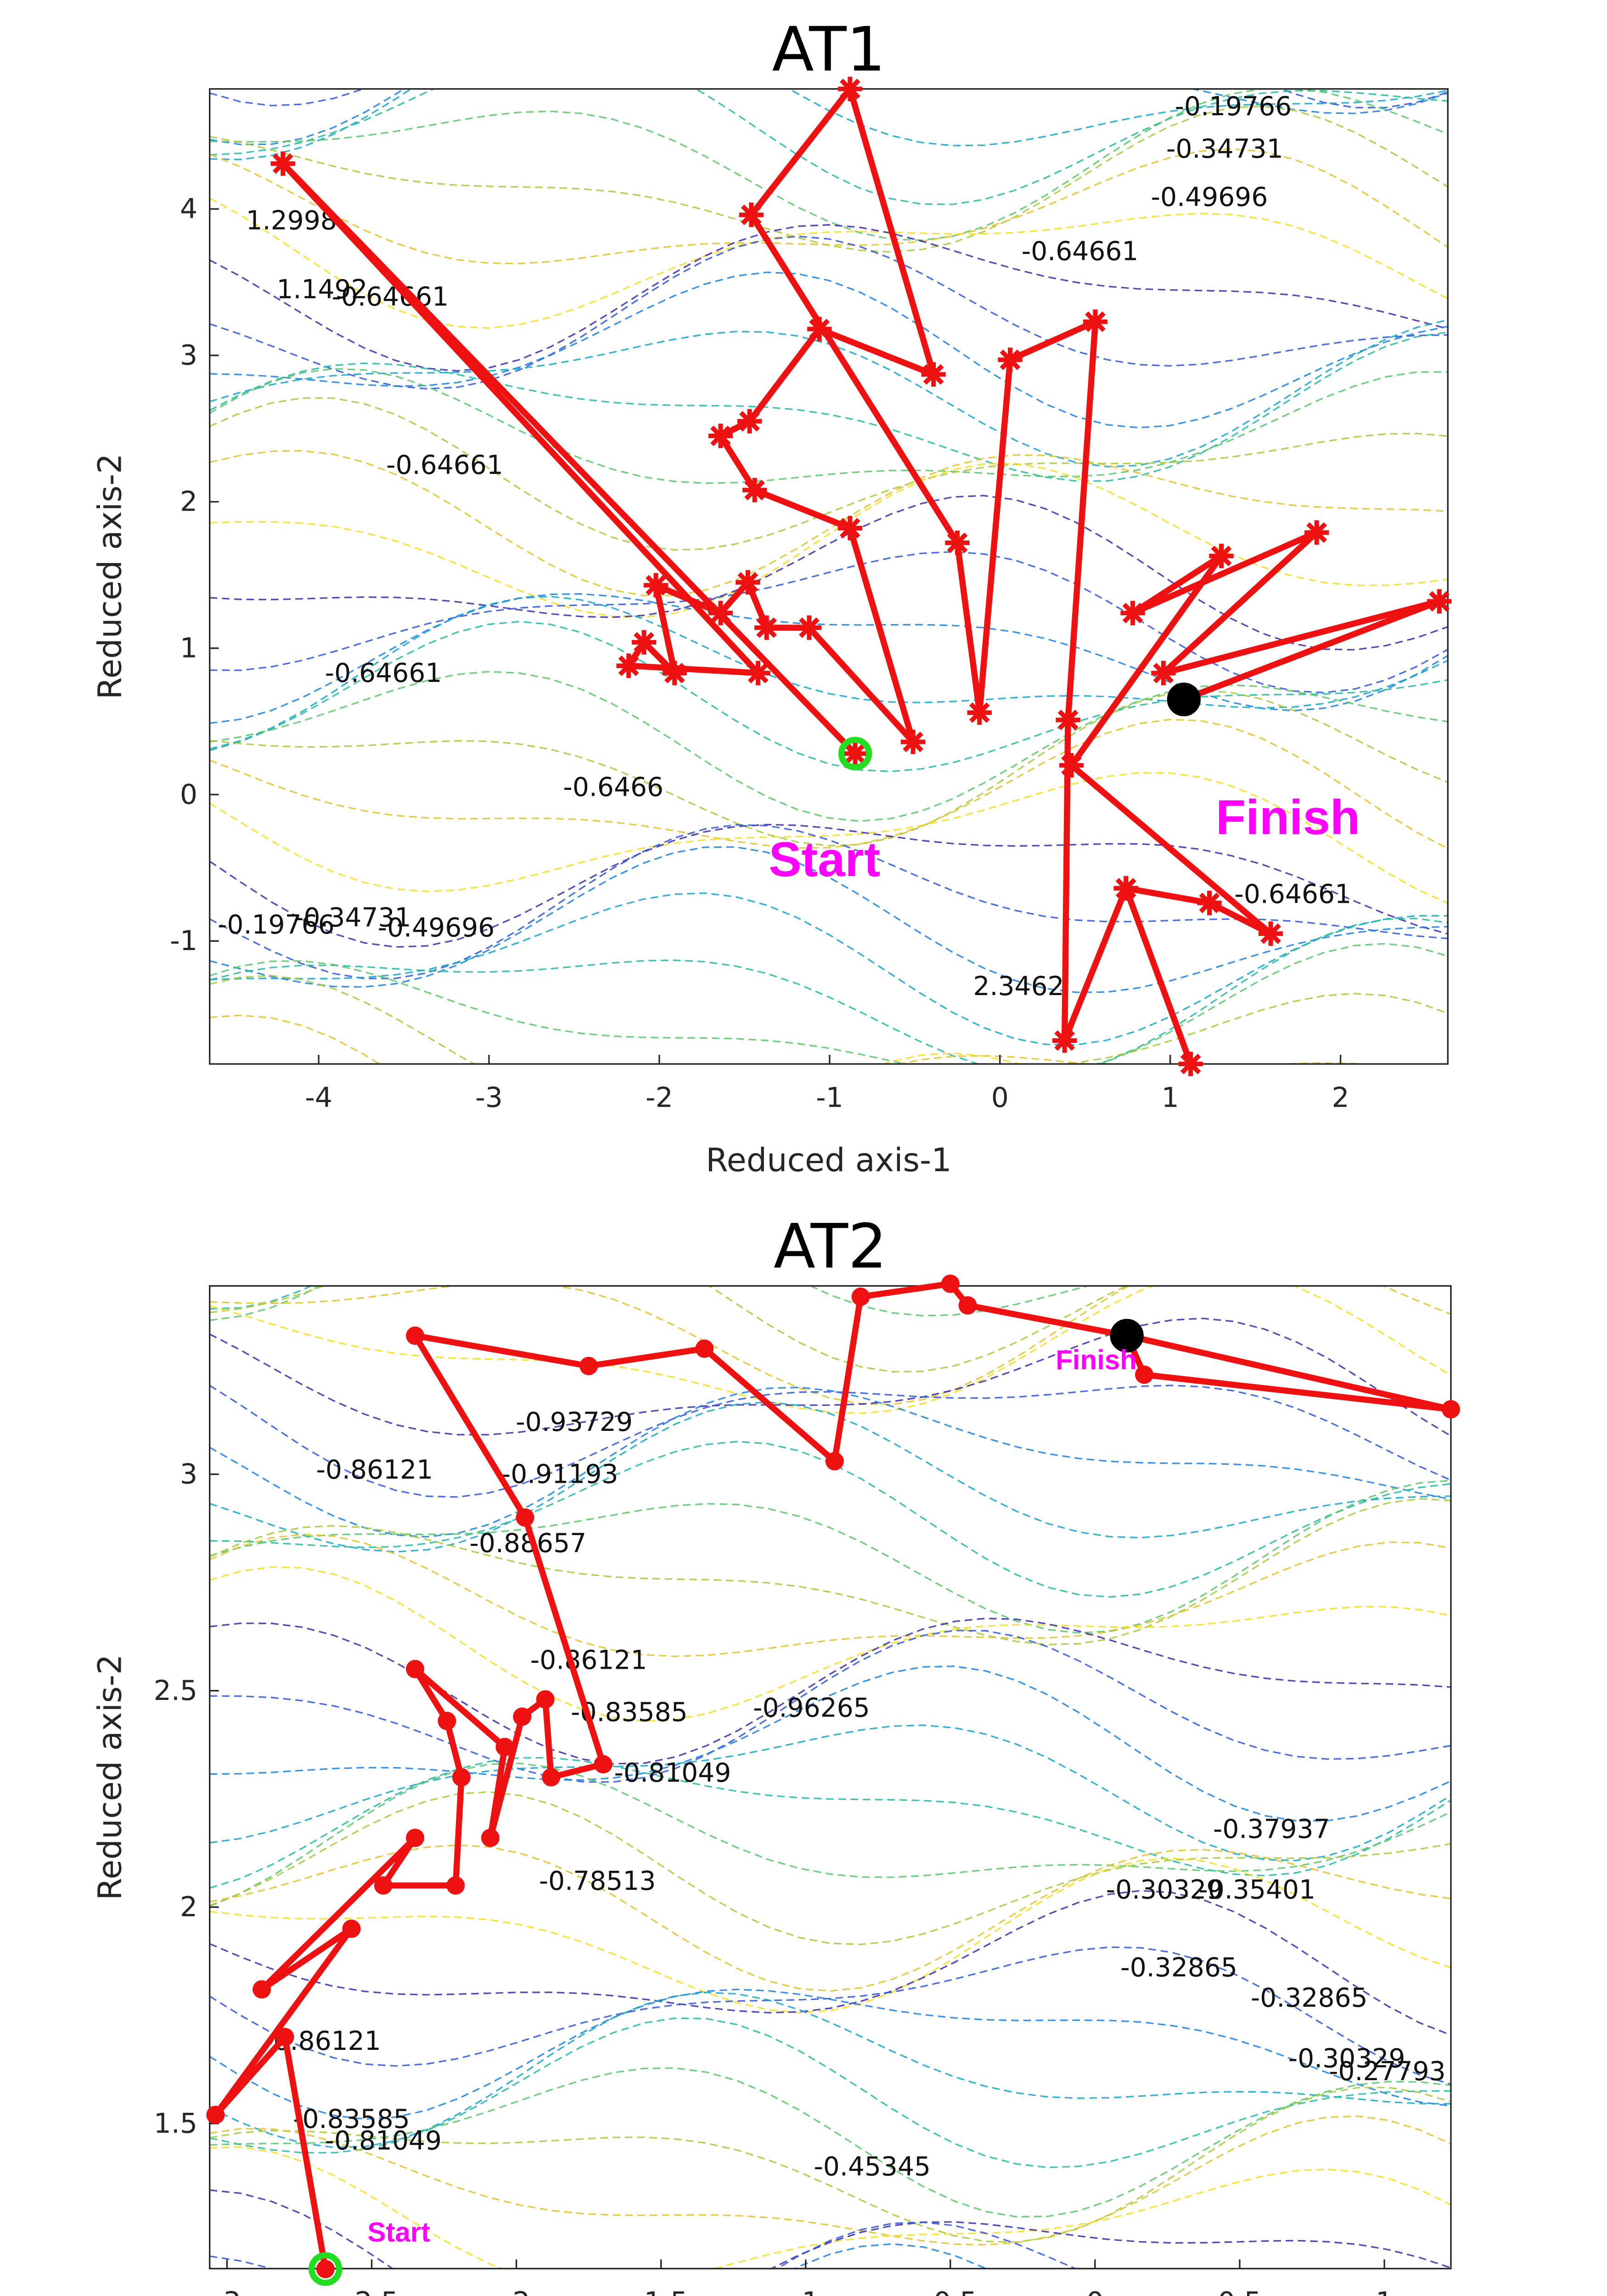 The height and width of the screenshot is (2296, 1607). Describe the element at coordinates (352, 917) in the screenshot. I see `contour-label: -0.34731` at that location.